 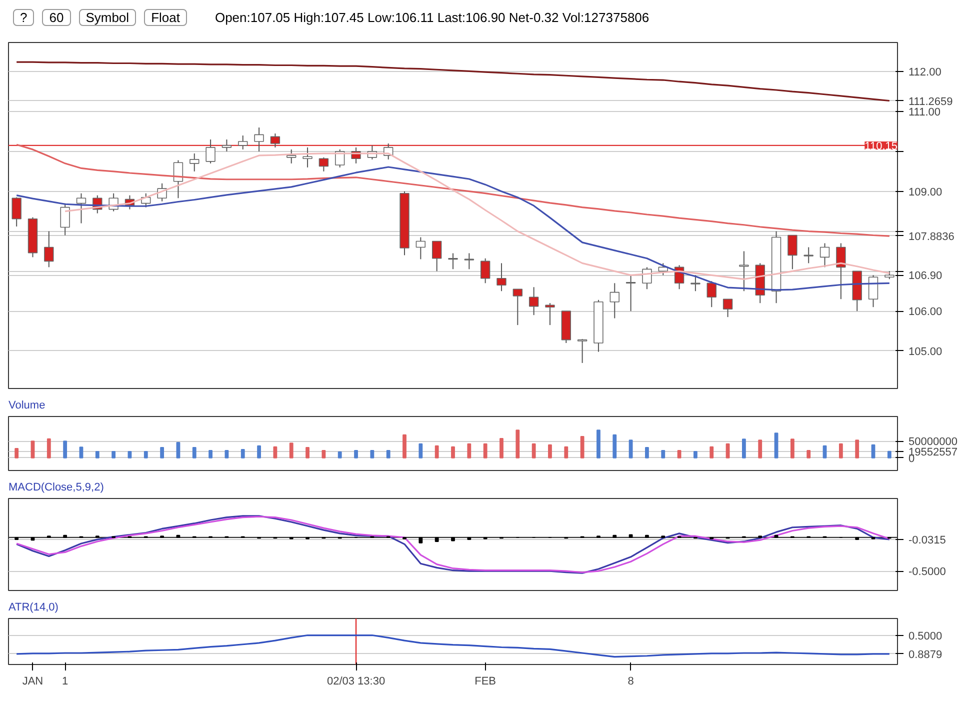 I want to click on ref-line-label: 110.15, so click(x=881, y=146).